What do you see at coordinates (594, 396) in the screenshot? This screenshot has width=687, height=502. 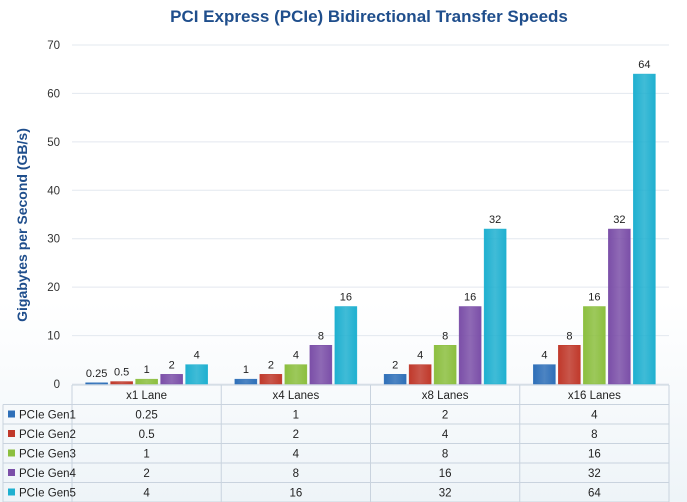 I see `x-category-label: x16 Lanes` at bounding box center [594, 396].